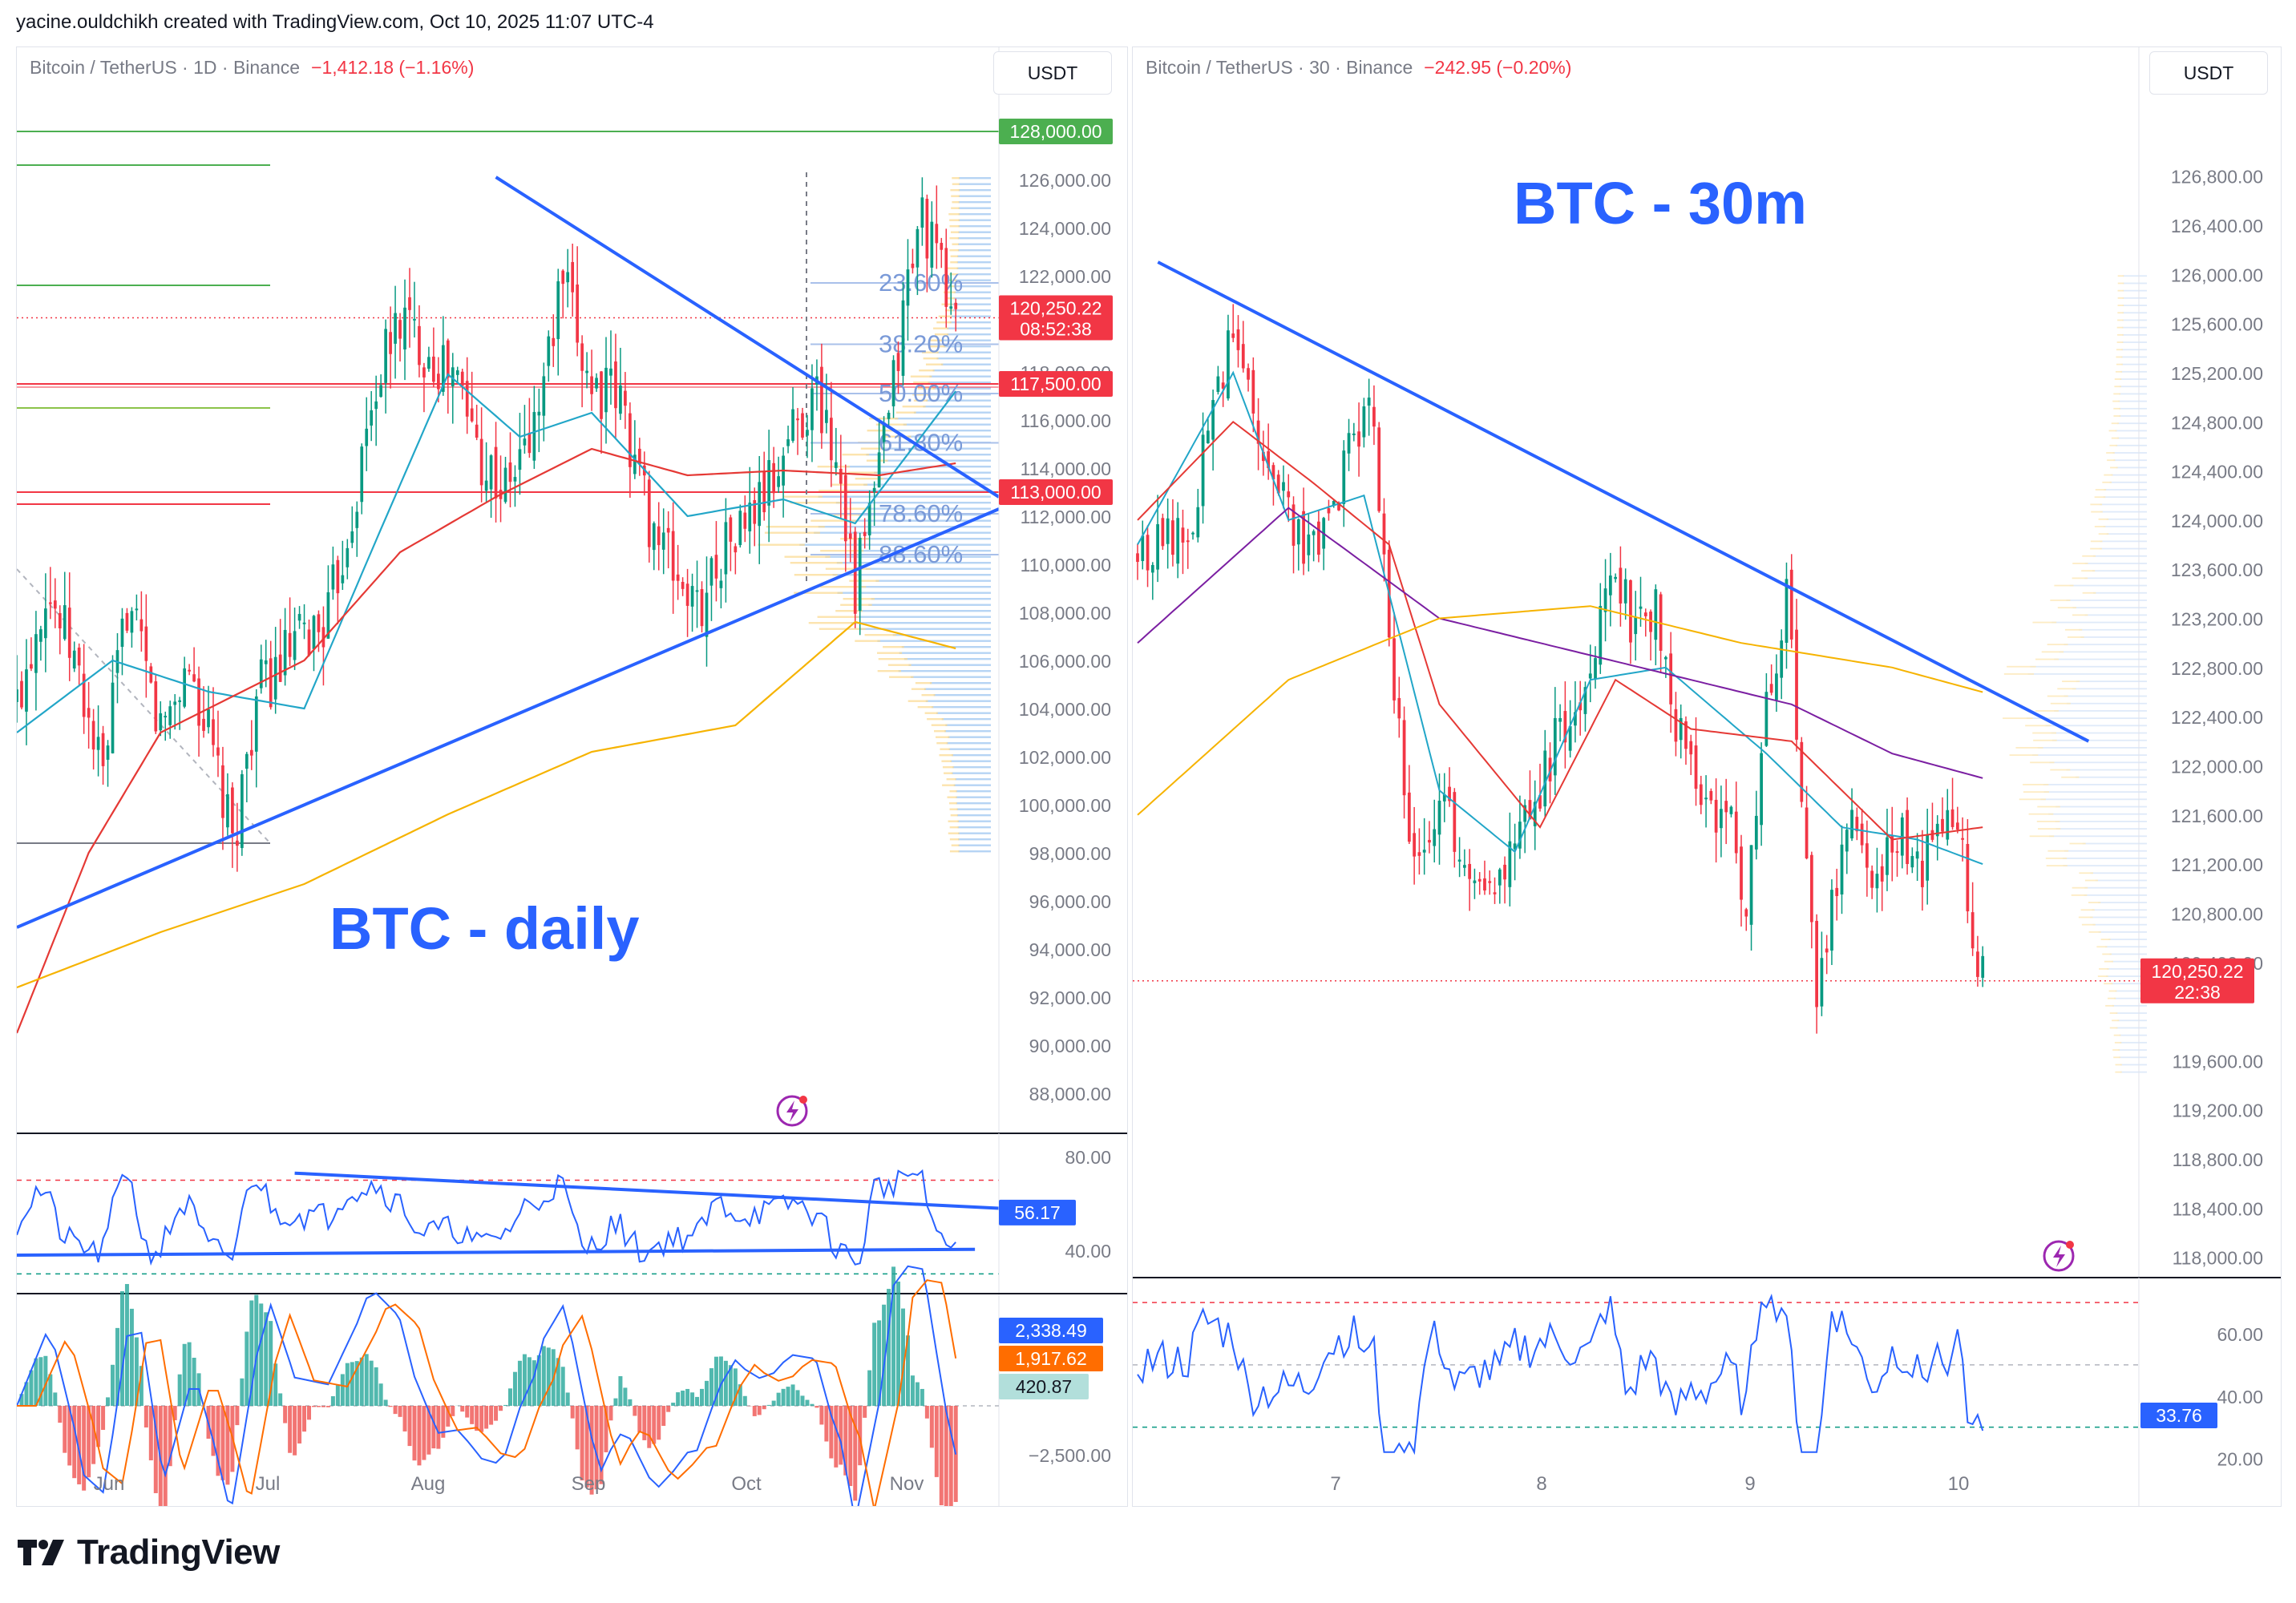 The height and width of the screenshot is (1603, 2296). What do you see at coordinates (2208, 73) in the screenshot?
I see `intraday-currency-button: USDT` at bounding box center [2208, 73].